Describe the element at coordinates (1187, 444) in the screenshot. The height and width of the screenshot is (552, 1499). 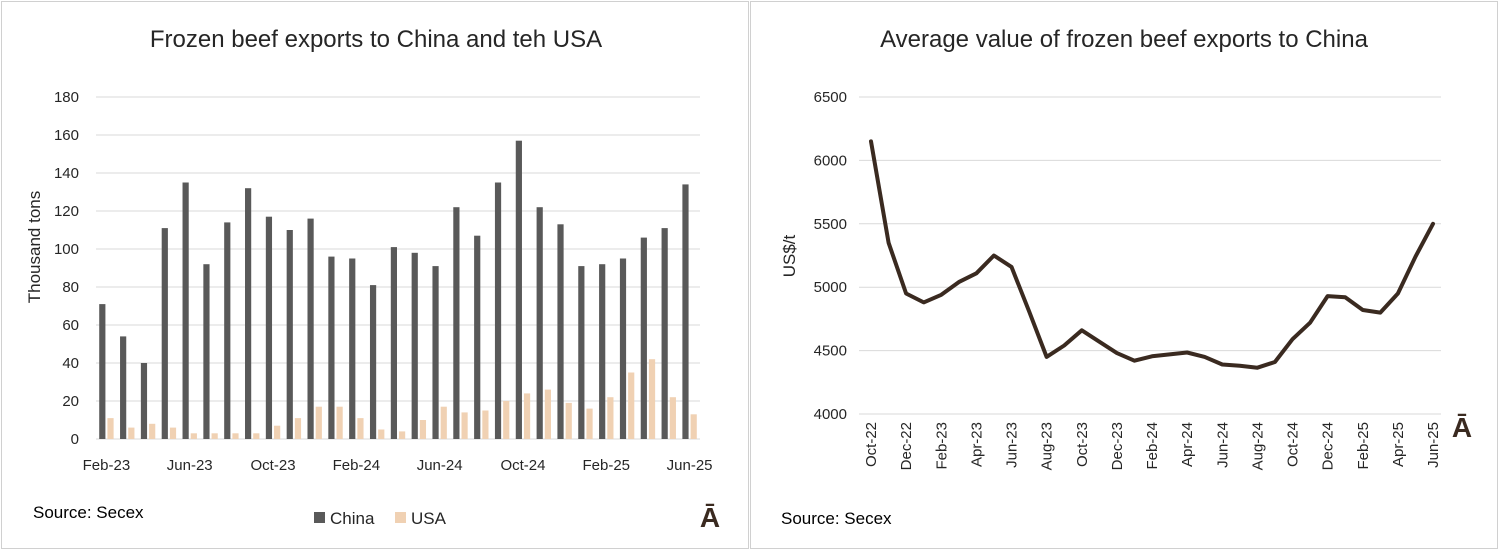
I see `x-tick-label: Apr-24` at that location.